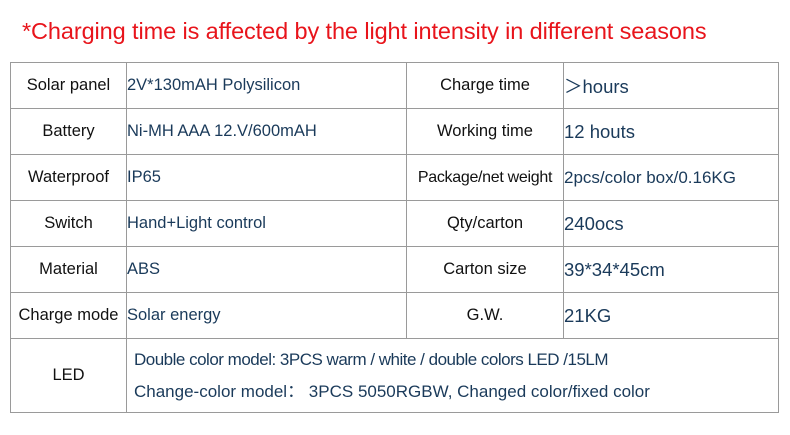 Image resolution: width=790 pixels, height=435 pixels. What do you see at coordinates (68, 177) in the screenshot?
I see `row-label-waterproof: Waterproof` at bounding box center [68, 177].